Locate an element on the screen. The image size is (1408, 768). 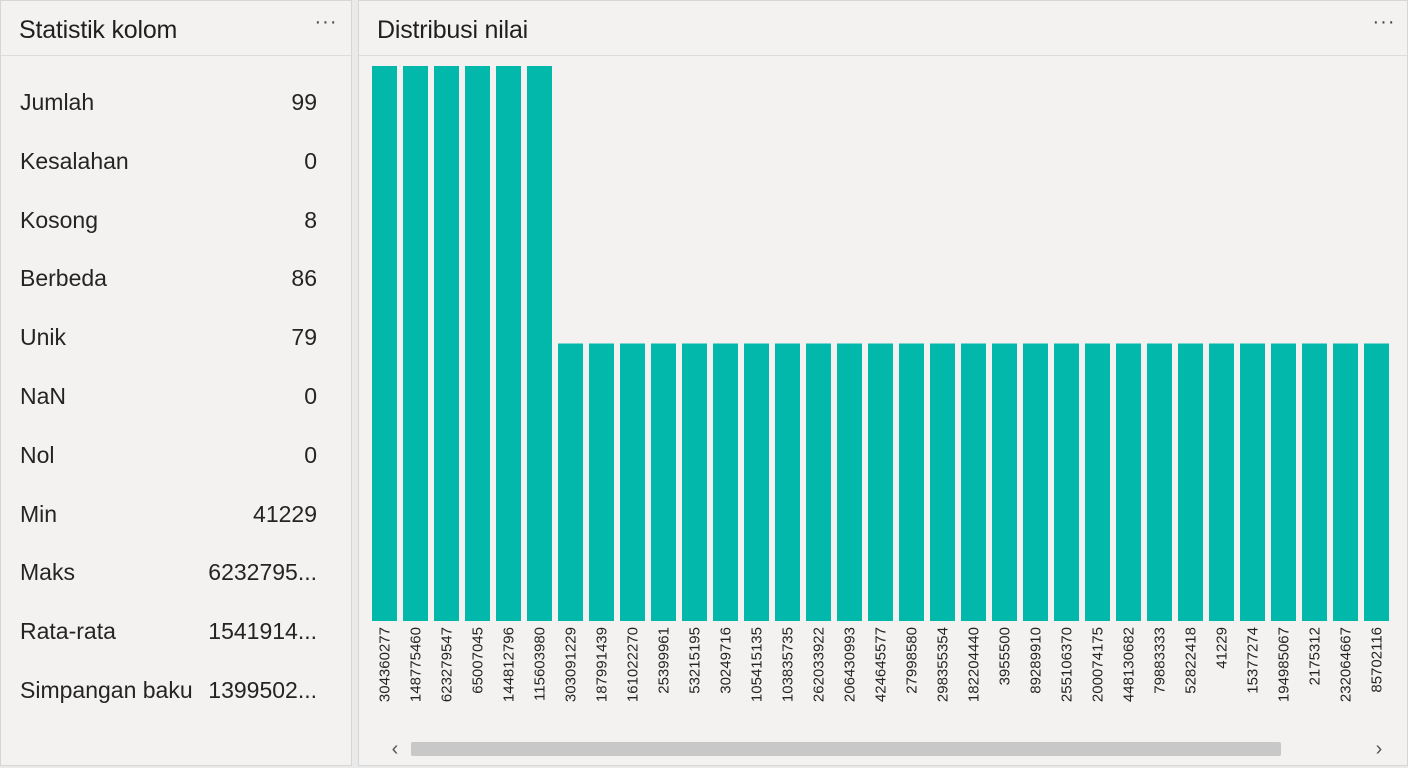
x-tick-label: 105415135 is located at coordinates (757, 664).